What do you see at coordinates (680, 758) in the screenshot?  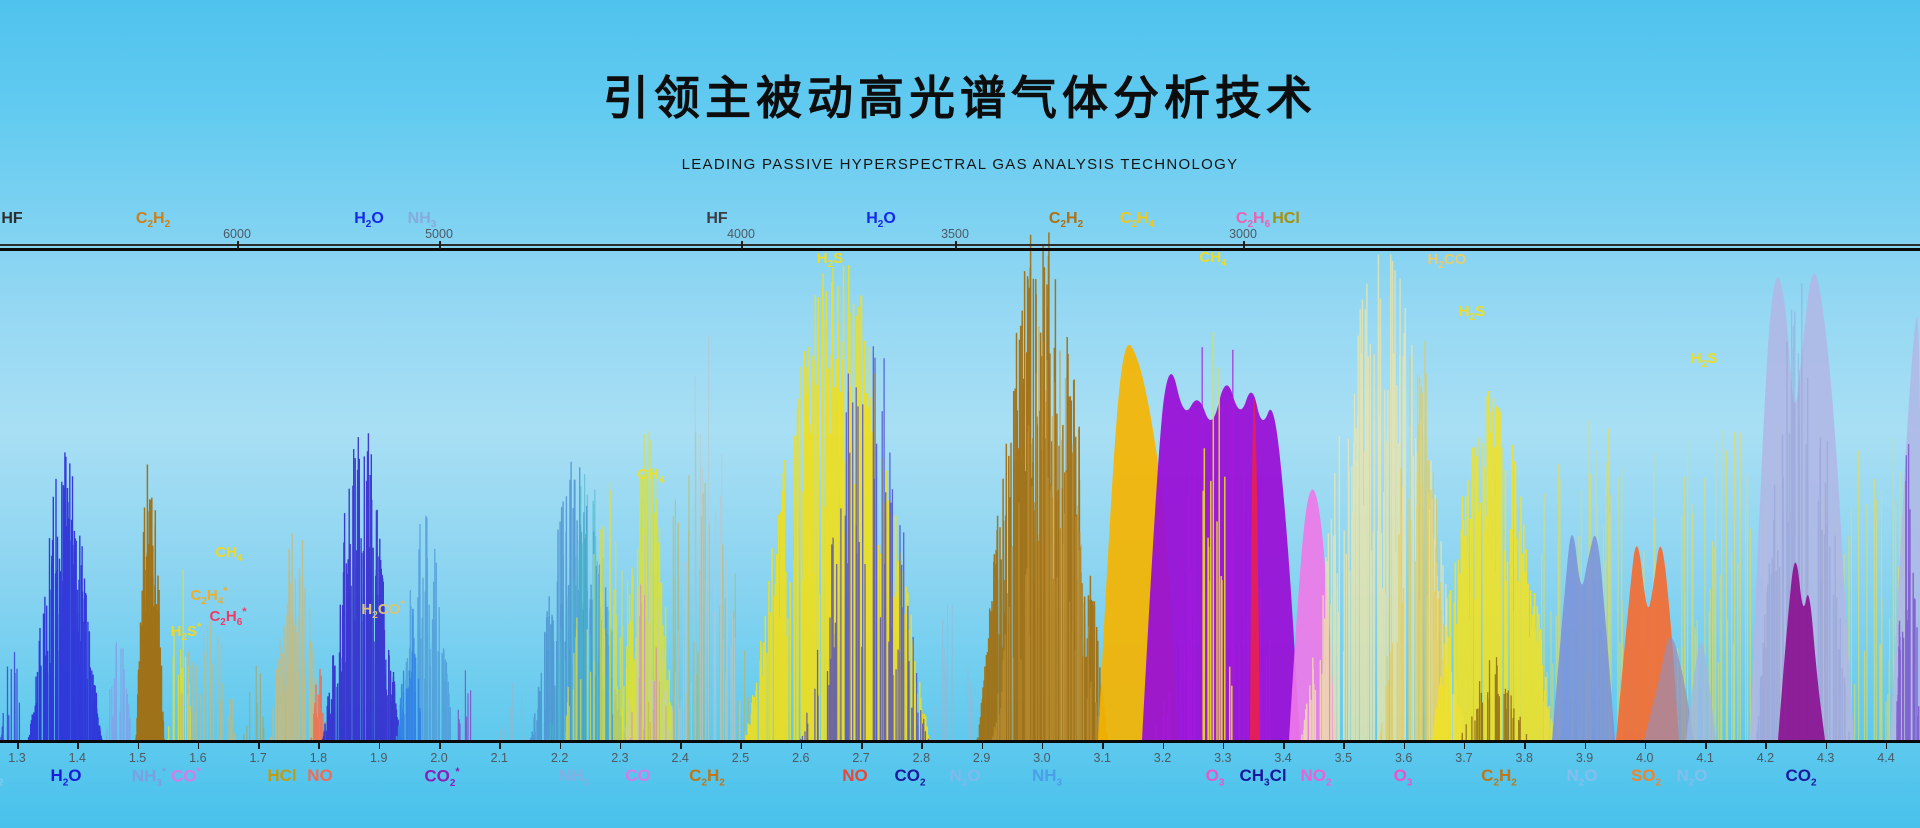 I see `bottom-tick-label: 2.4` at bounding box center [680, 758].